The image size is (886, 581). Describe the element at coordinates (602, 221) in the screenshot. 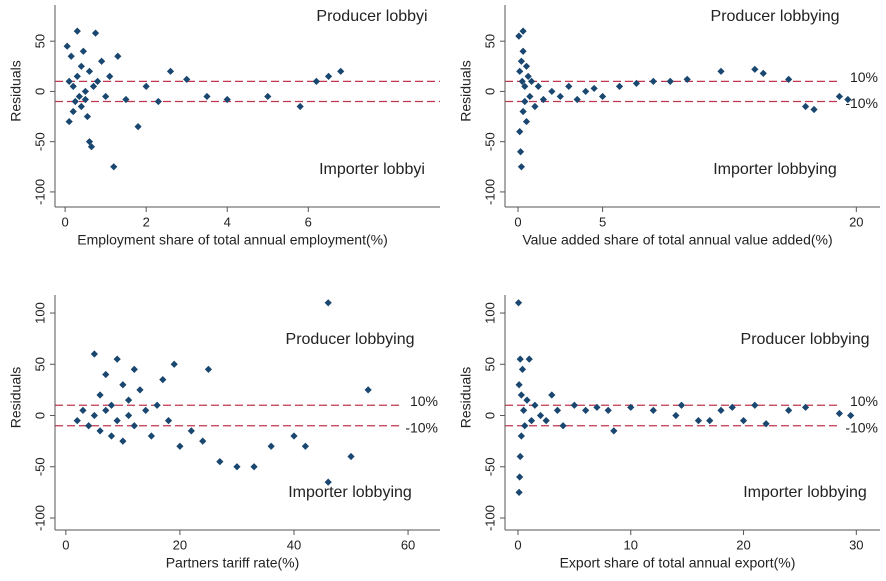

I see `x-tick-label: 5` at that location.